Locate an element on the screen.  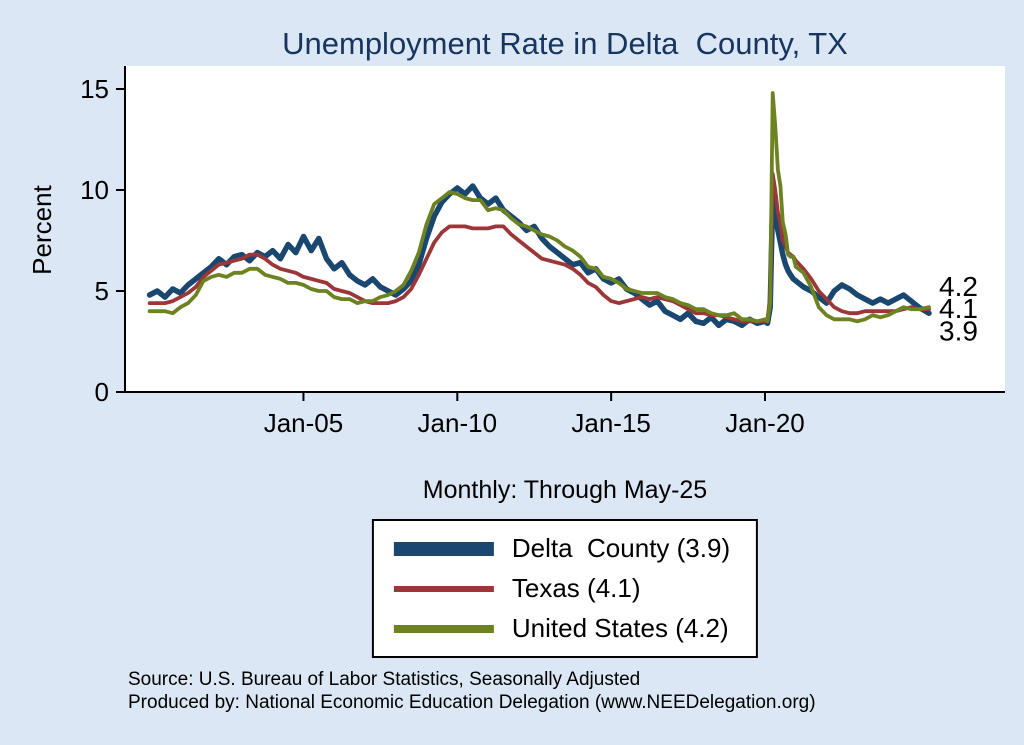
legend-label-texas: Texas (4.1) is located at coordinates (576, 588).